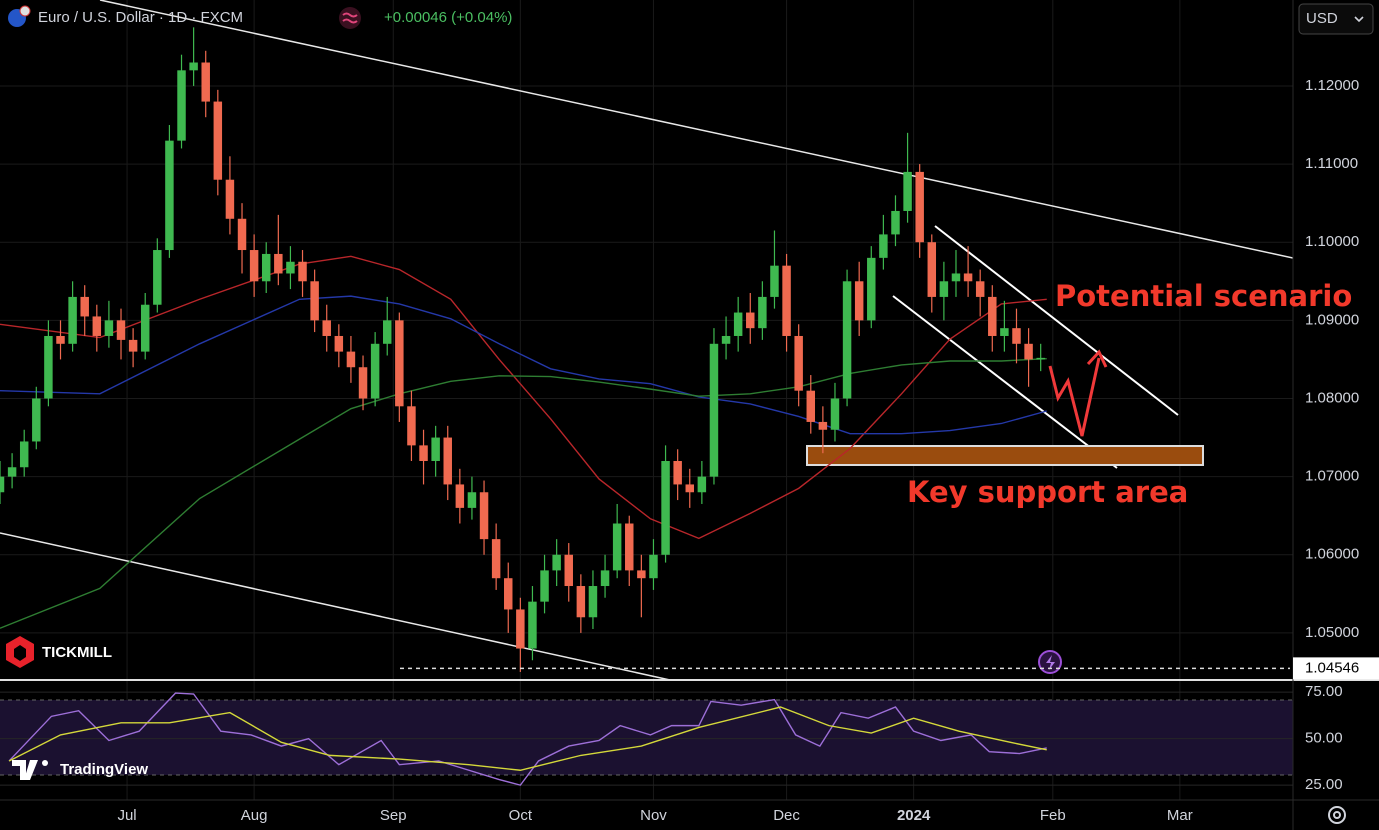 This screenshot has height=830, width=1379. I want to click on scenario-arrow, so click(1074, 397).